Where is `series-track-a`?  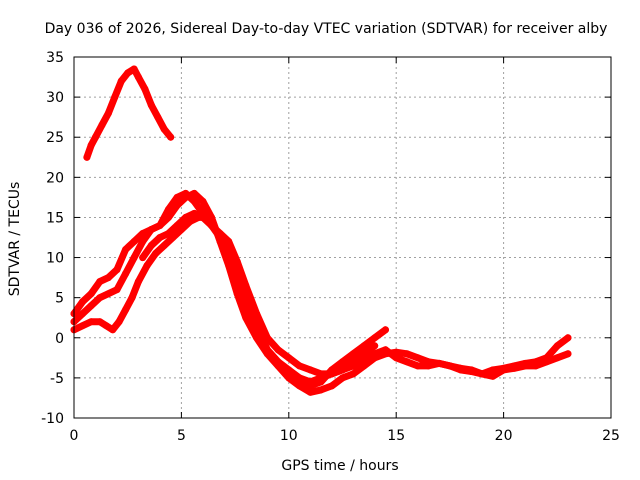 series-track-a is located at coordinates (129, 113).